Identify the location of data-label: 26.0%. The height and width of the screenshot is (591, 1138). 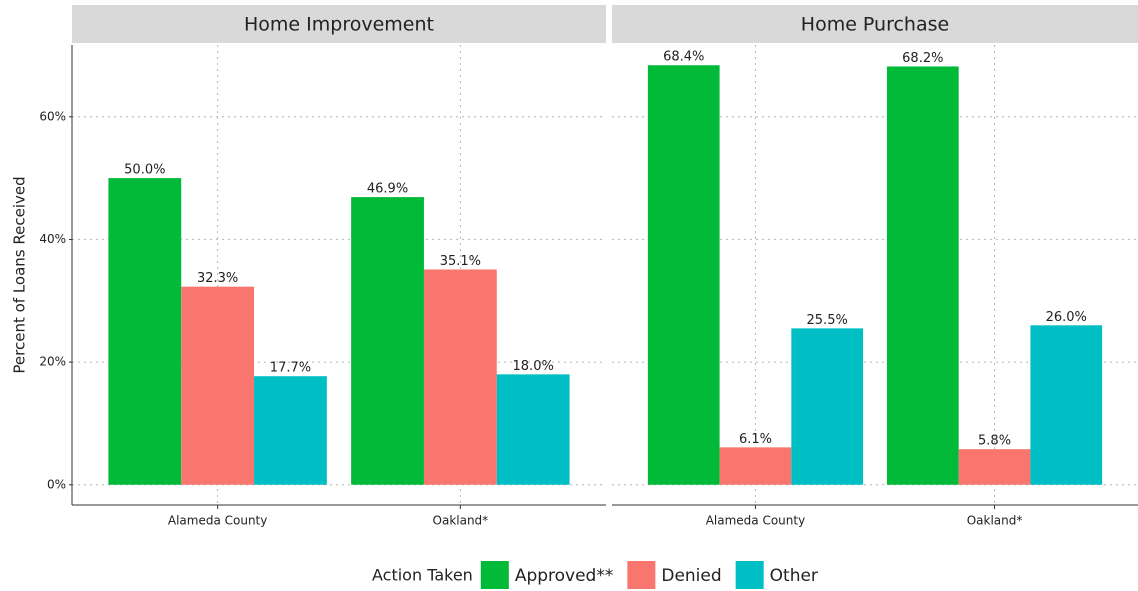
(1066, 317).